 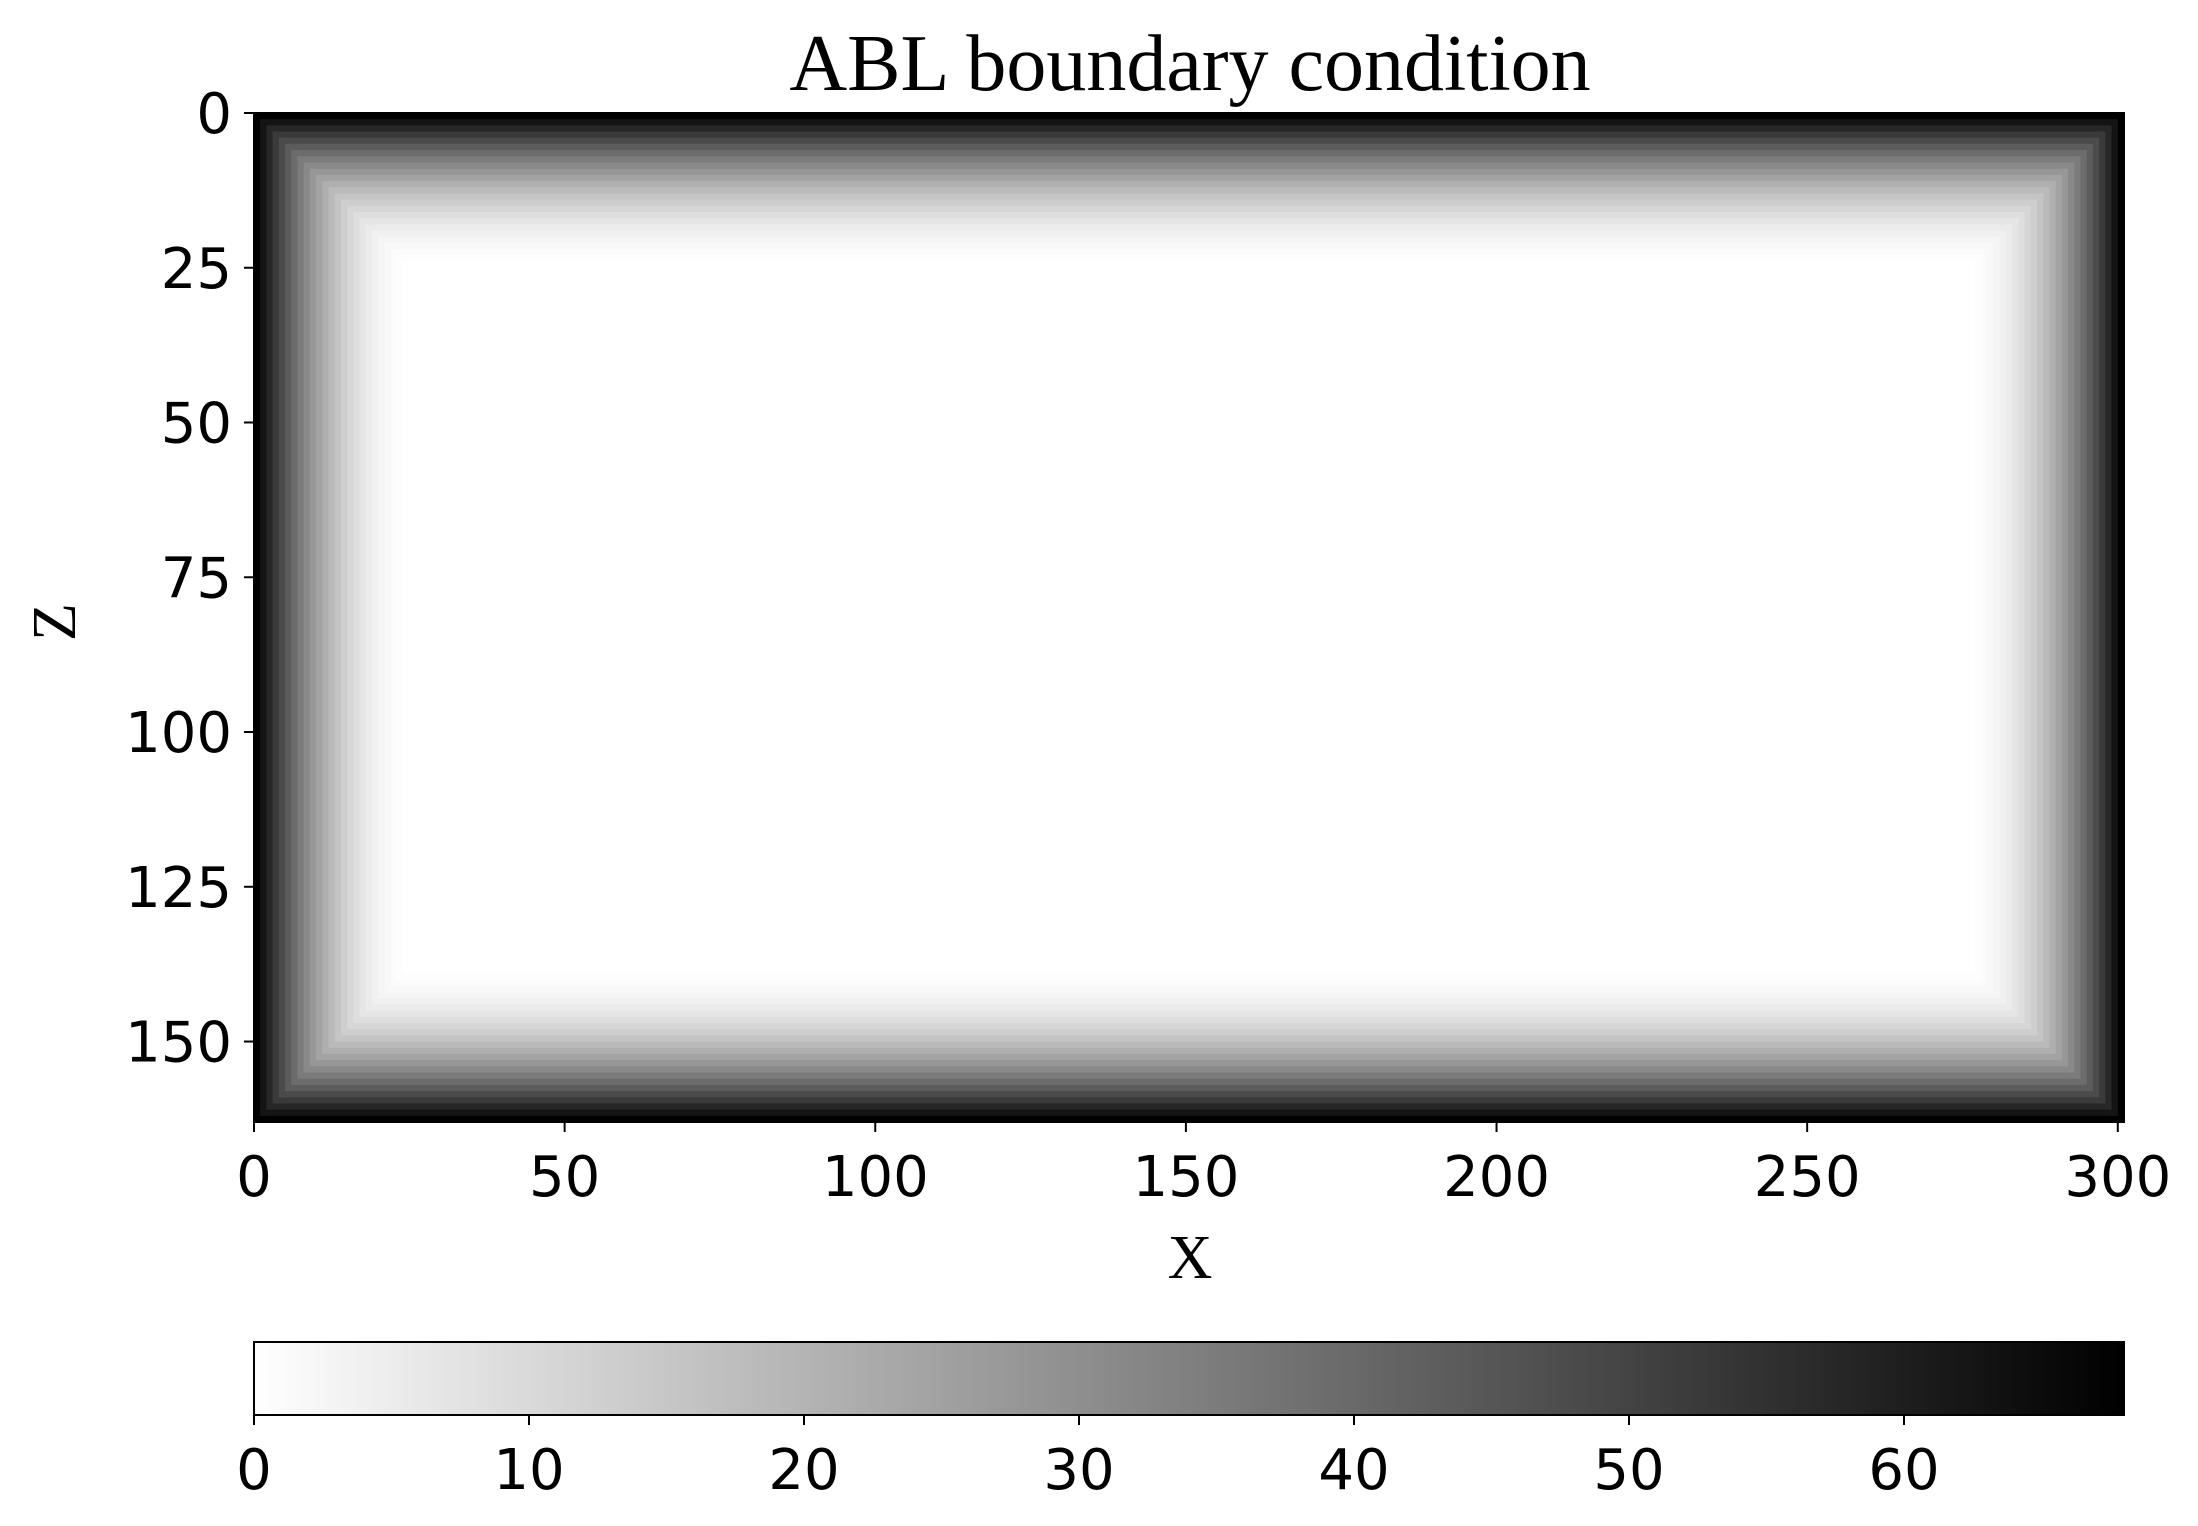 I want to click on y-axis-label: Z, so click(x=55, y=622).